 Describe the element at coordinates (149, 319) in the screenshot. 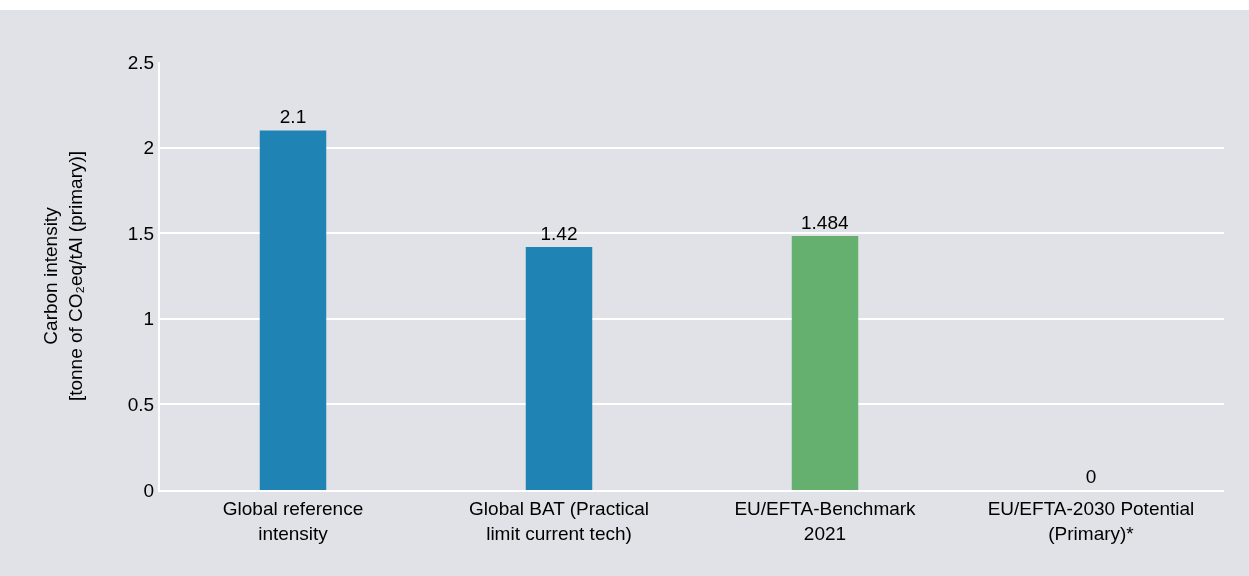

I see `y-tick-label: 1` at that location.